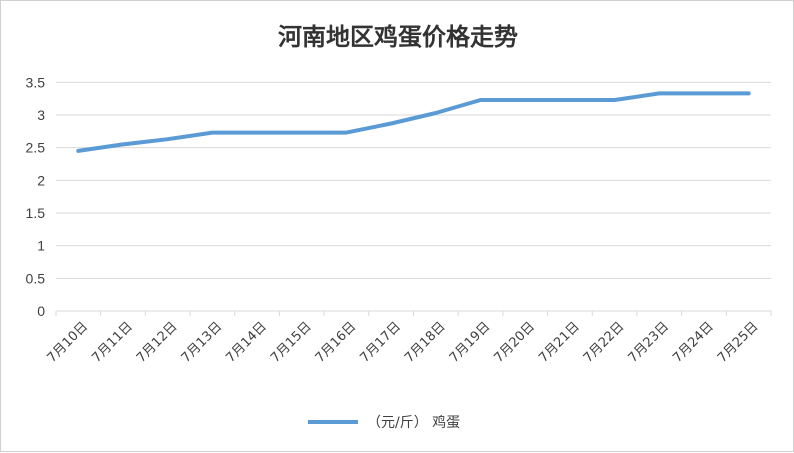 Image resolution: width=794 pixels, height=453 pixels. What do you see at coordinates (693, 342) in the screenshot?
I see `x-tick-label: 7月24日` at bounding box center [693, 342].